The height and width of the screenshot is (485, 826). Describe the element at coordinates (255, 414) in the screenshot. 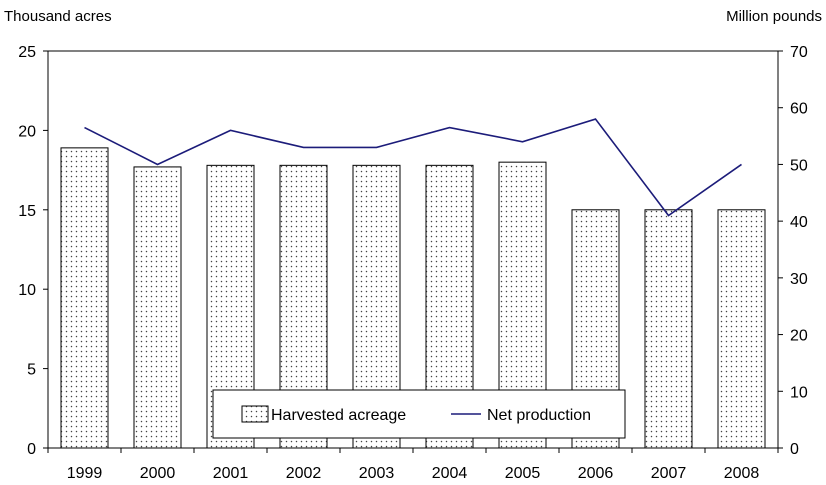

I see `legend-swatch-harvested-acreage` at that location.